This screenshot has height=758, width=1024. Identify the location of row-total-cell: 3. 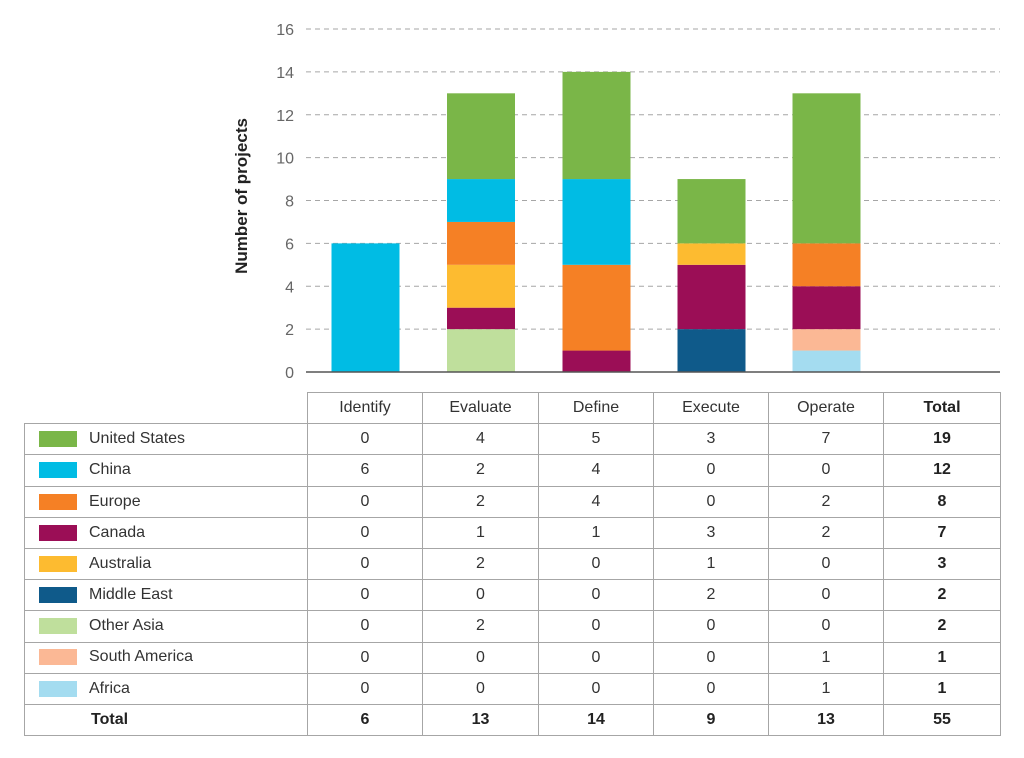
(942, 564).